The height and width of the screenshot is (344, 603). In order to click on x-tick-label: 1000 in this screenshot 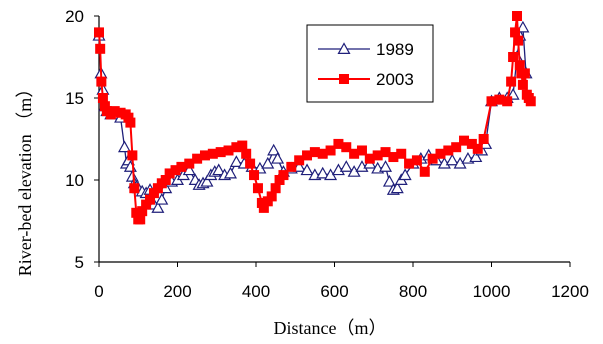, I will do `click(492, 291)`.